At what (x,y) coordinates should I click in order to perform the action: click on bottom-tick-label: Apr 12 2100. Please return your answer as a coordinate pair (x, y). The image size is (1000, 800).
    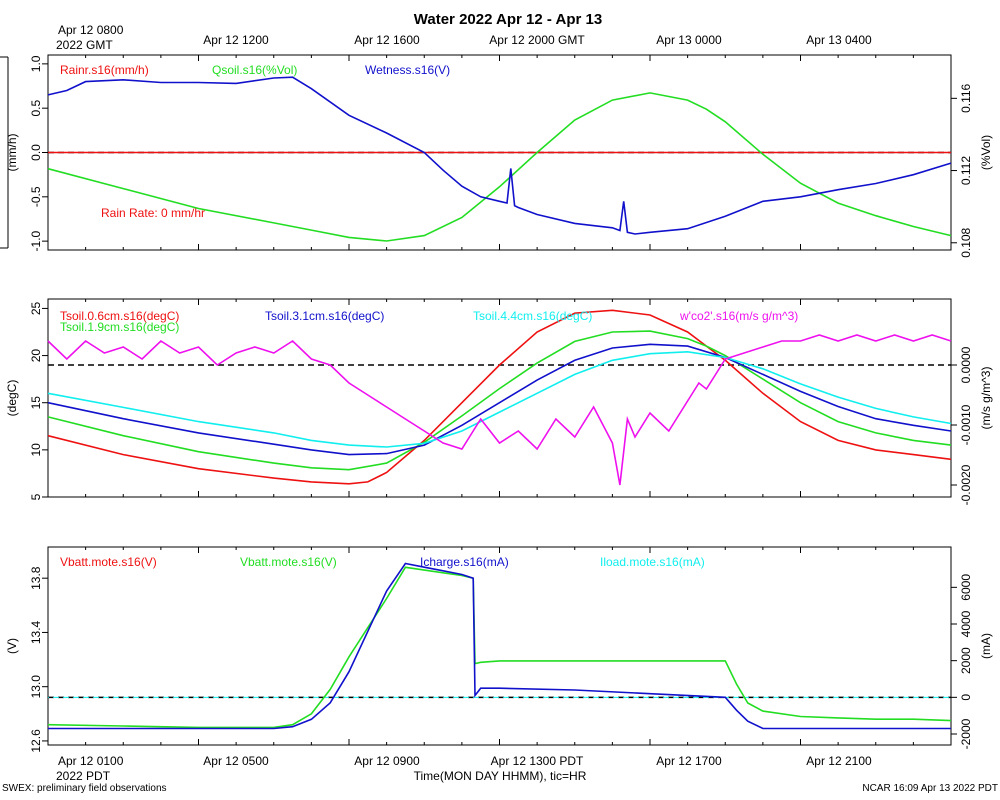
    Looking at the image, I should click on (839, 761).